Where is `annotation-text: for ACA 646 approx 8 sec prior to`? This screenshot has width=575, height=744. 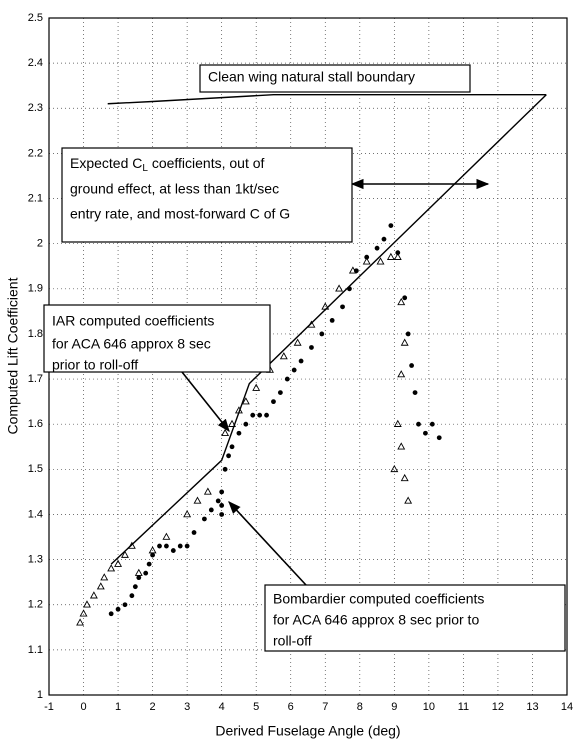
annotation-text: for ACA 646 approx 8 sec prior to is located at coordinates (376, 620).